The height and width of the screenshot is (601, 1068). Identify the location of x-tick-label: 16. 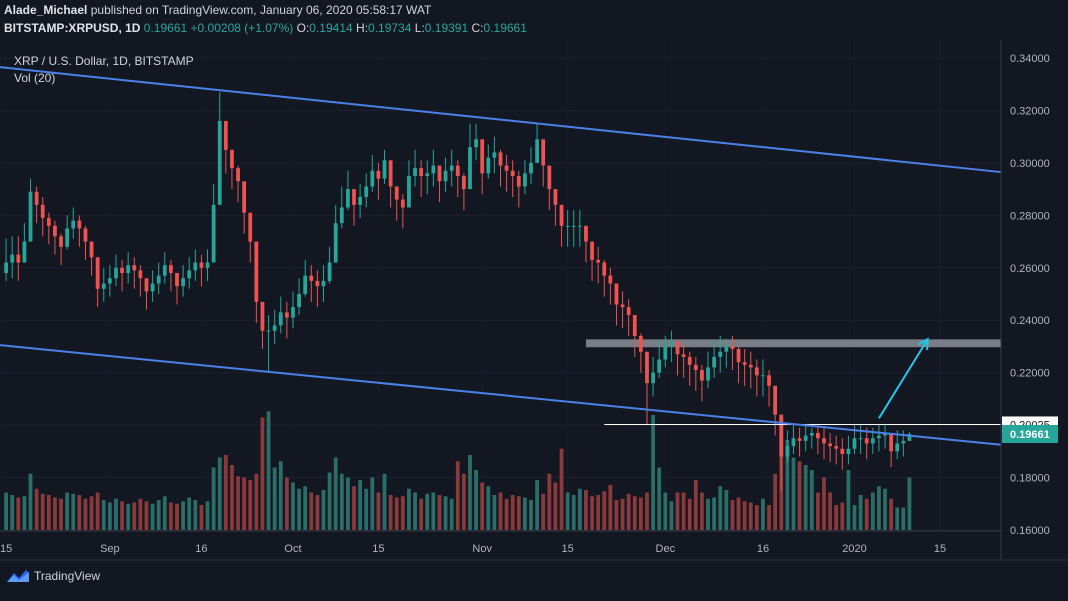
(763, 549).